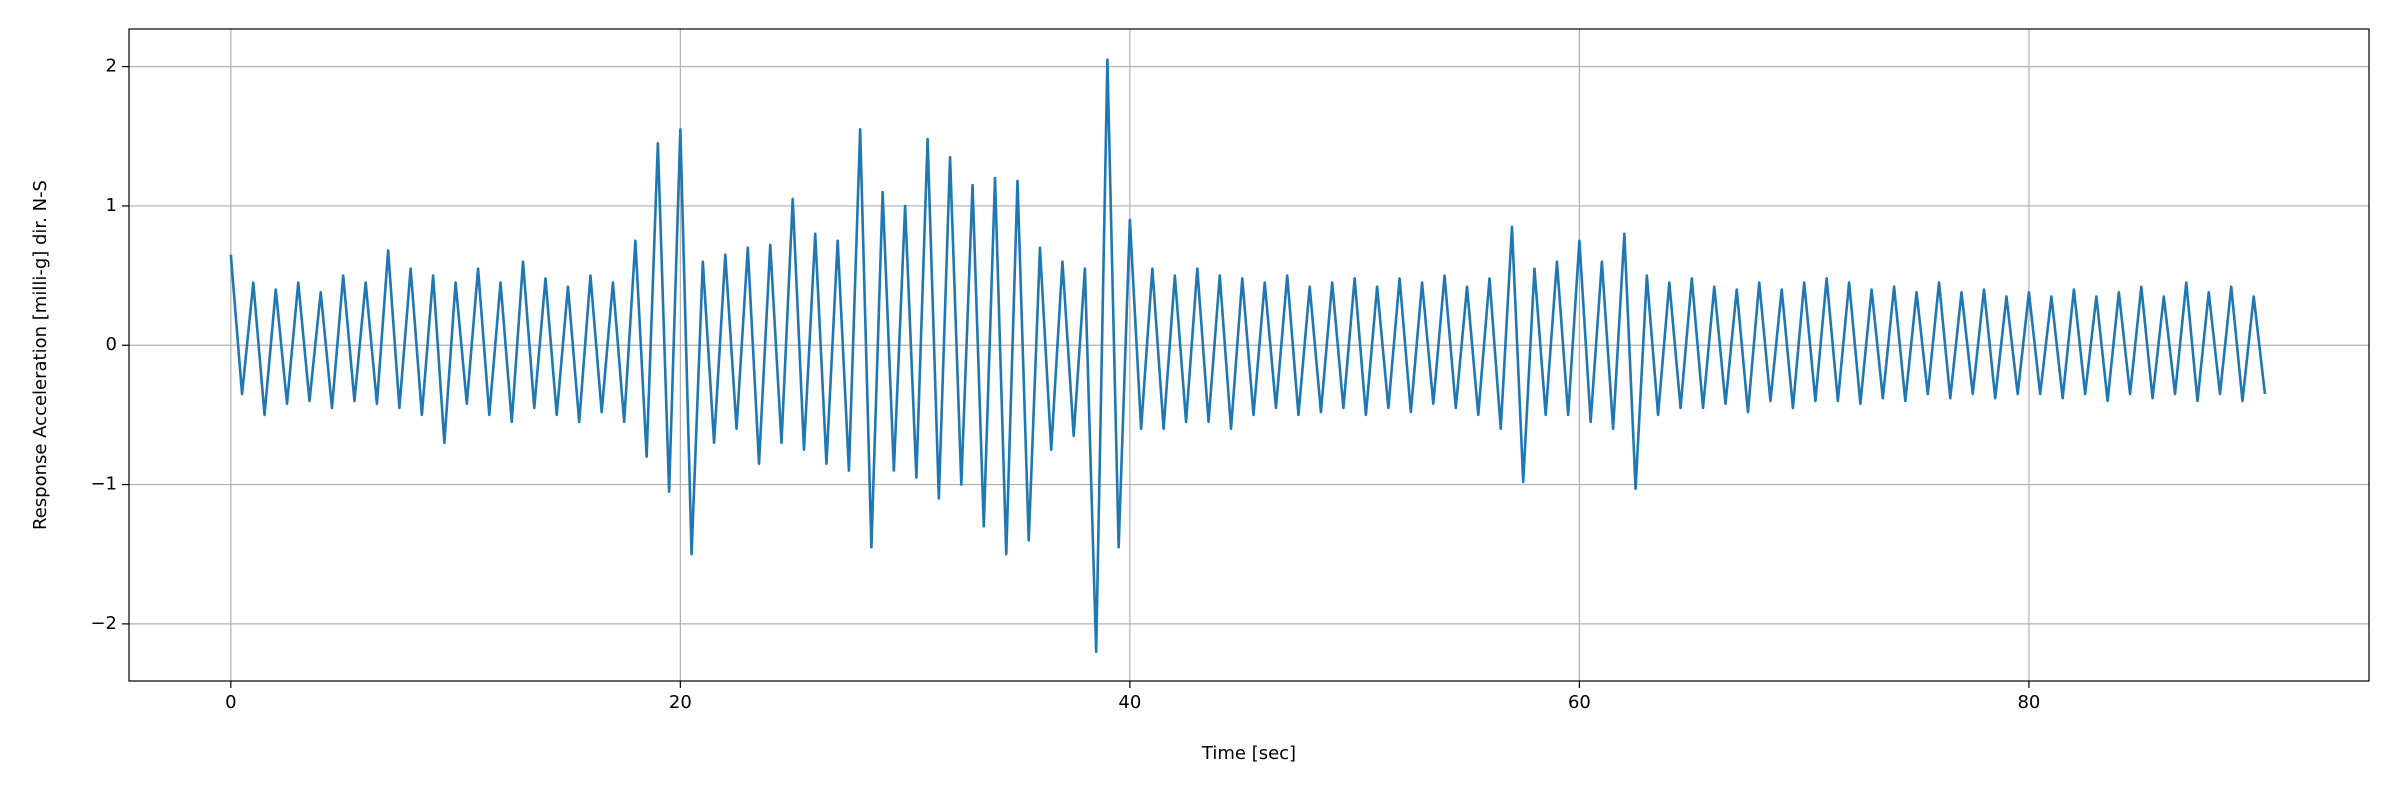 The height and width of the screenshot is (800, 2400). Describe the element at coordinates (103, 484) in the screenshot. I see `y-tick-label: −1` at that location.